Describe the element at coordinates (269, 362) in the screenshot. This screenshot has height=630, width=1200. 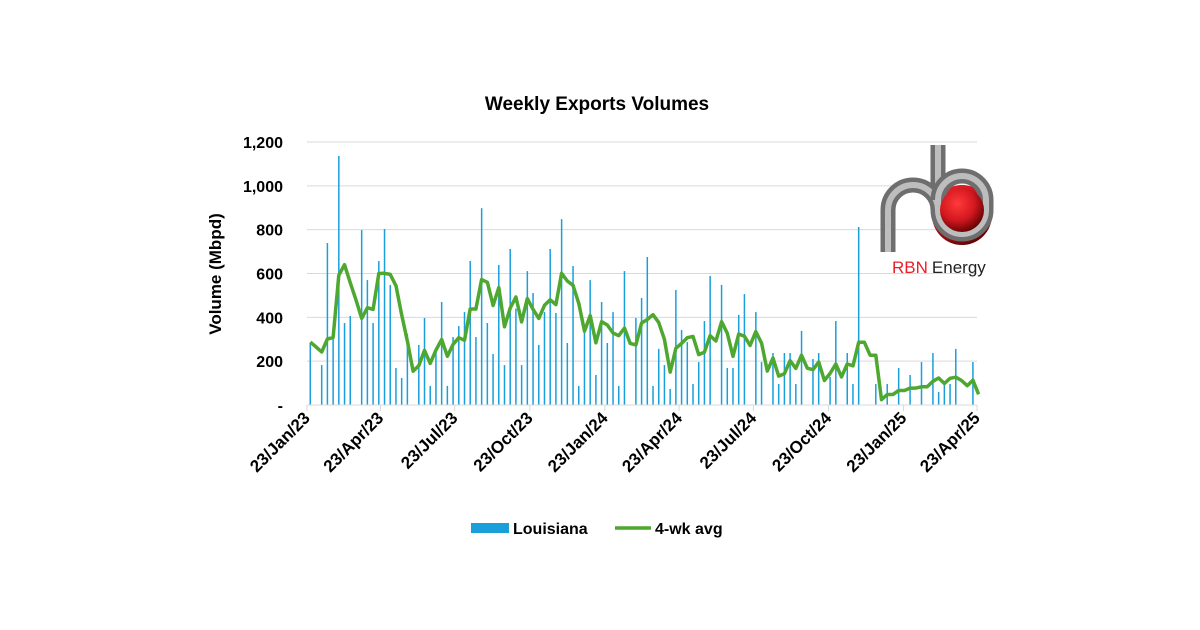
I see `y-tick-label: 200` at that location.